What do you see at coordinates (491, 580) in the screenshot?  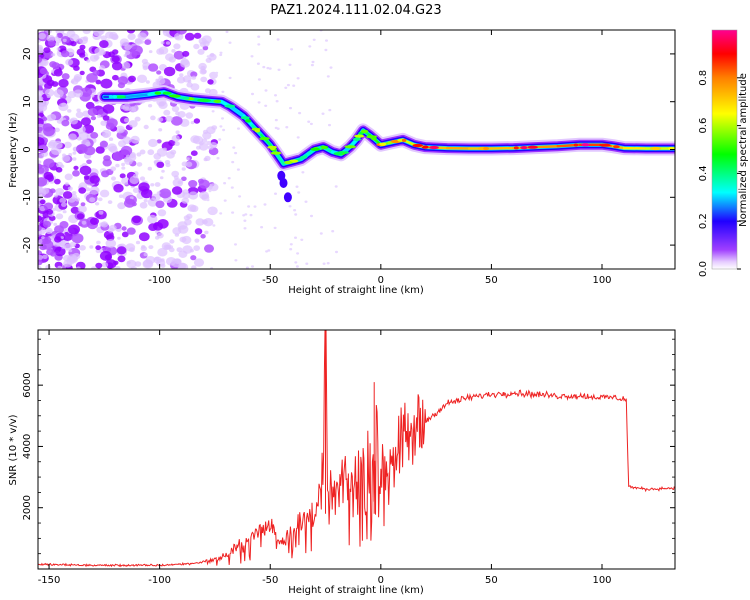 I see `x-tick-label: 50` at bounding box center [491, 580].